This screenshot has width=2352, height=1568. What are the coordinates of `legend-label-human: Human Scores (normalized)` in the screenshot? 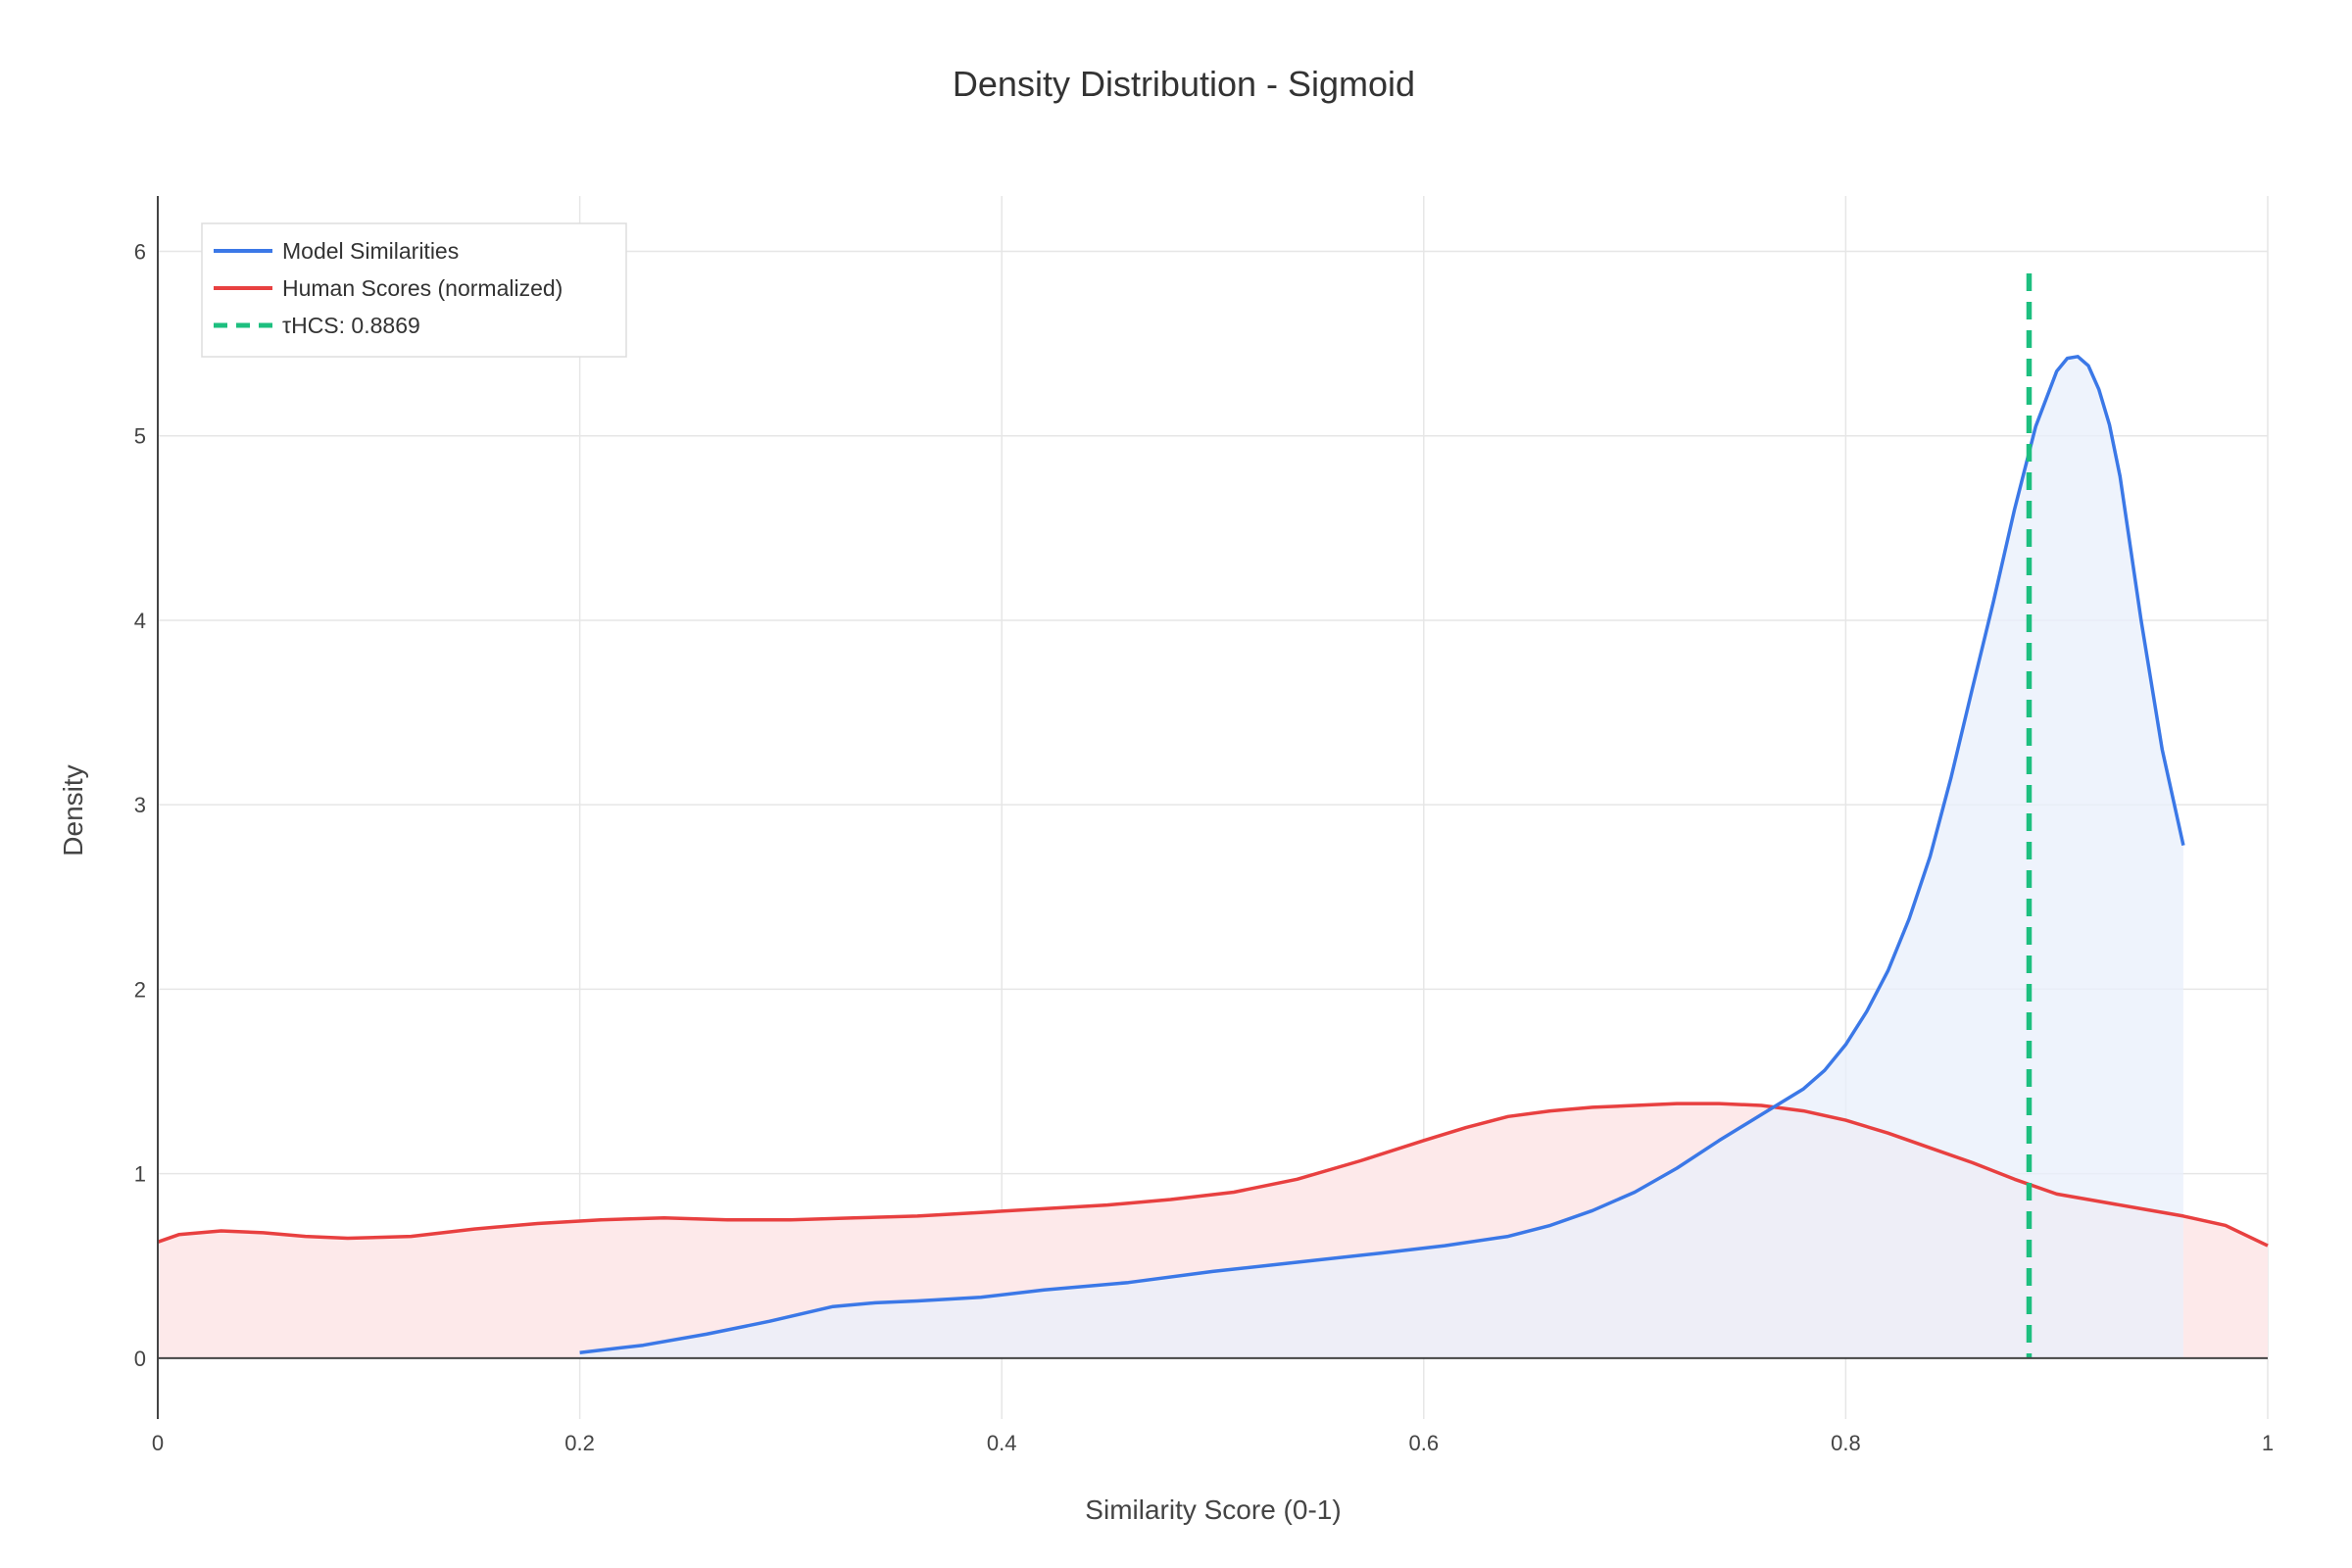 It's located at (422, 288).